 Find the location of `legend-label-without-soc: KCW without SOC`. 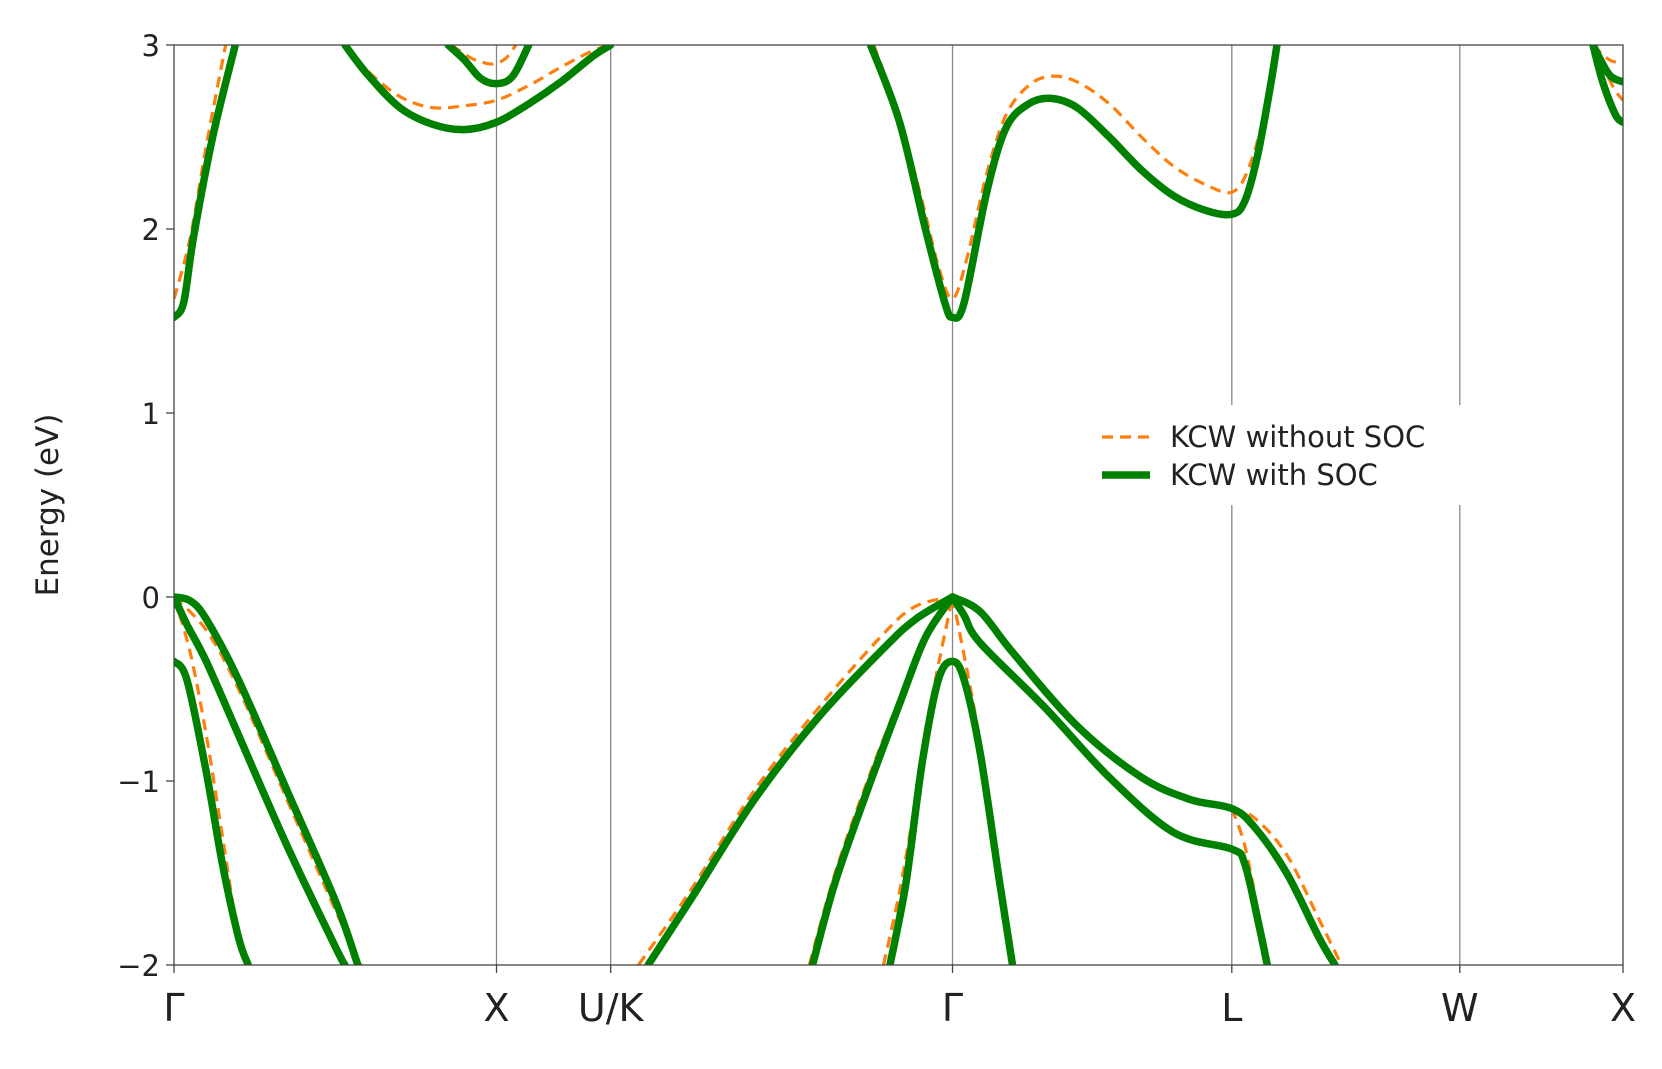

legend-label-without-soc: KCW without SOC is located at coordinates (1297, 437).